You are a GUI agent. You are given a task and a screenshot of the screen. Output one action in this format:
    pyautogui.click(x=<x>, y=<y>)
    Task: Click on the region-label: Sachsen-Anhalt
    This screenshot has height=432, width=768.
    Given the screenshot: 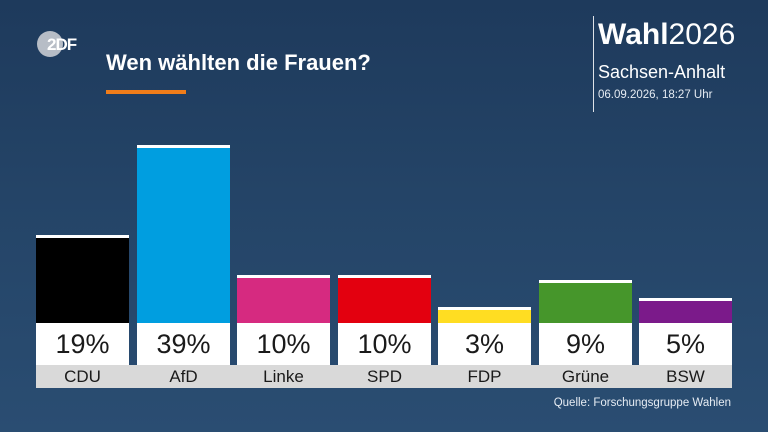 What is the action you would take?
    pyautogui.click(x=662, y=72)
    